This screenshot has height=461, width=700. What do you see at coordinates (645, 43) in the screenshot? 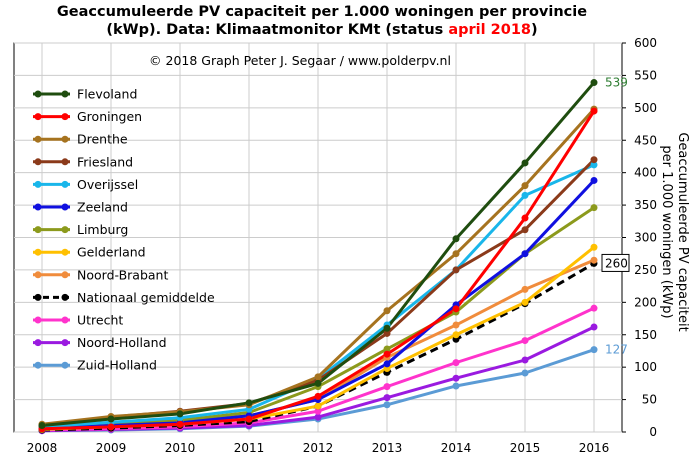
I see `y-tick-label: 600` at bounding box center [645, 43].